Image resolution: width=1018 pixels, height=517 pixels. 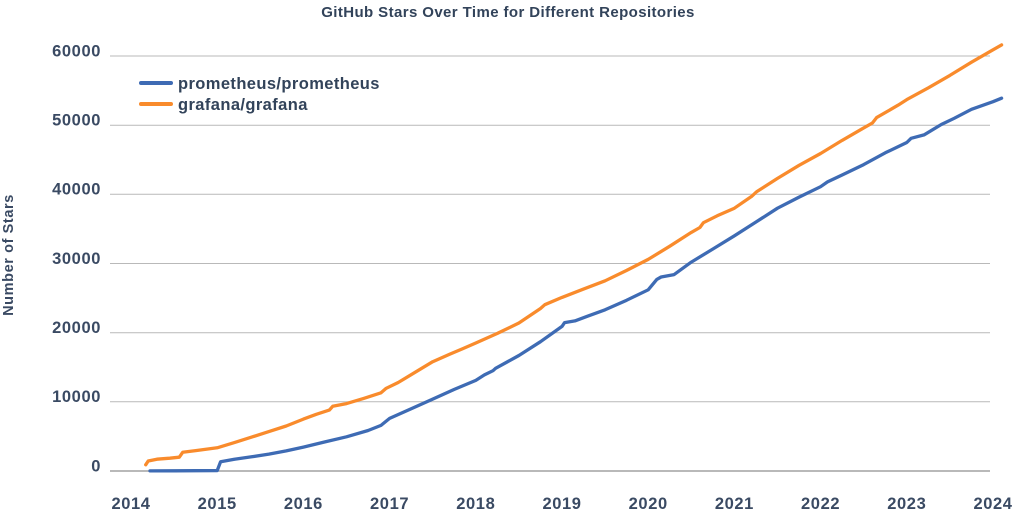 I want to click on y-tick-40000: 40000, so click(x=76, y=190).